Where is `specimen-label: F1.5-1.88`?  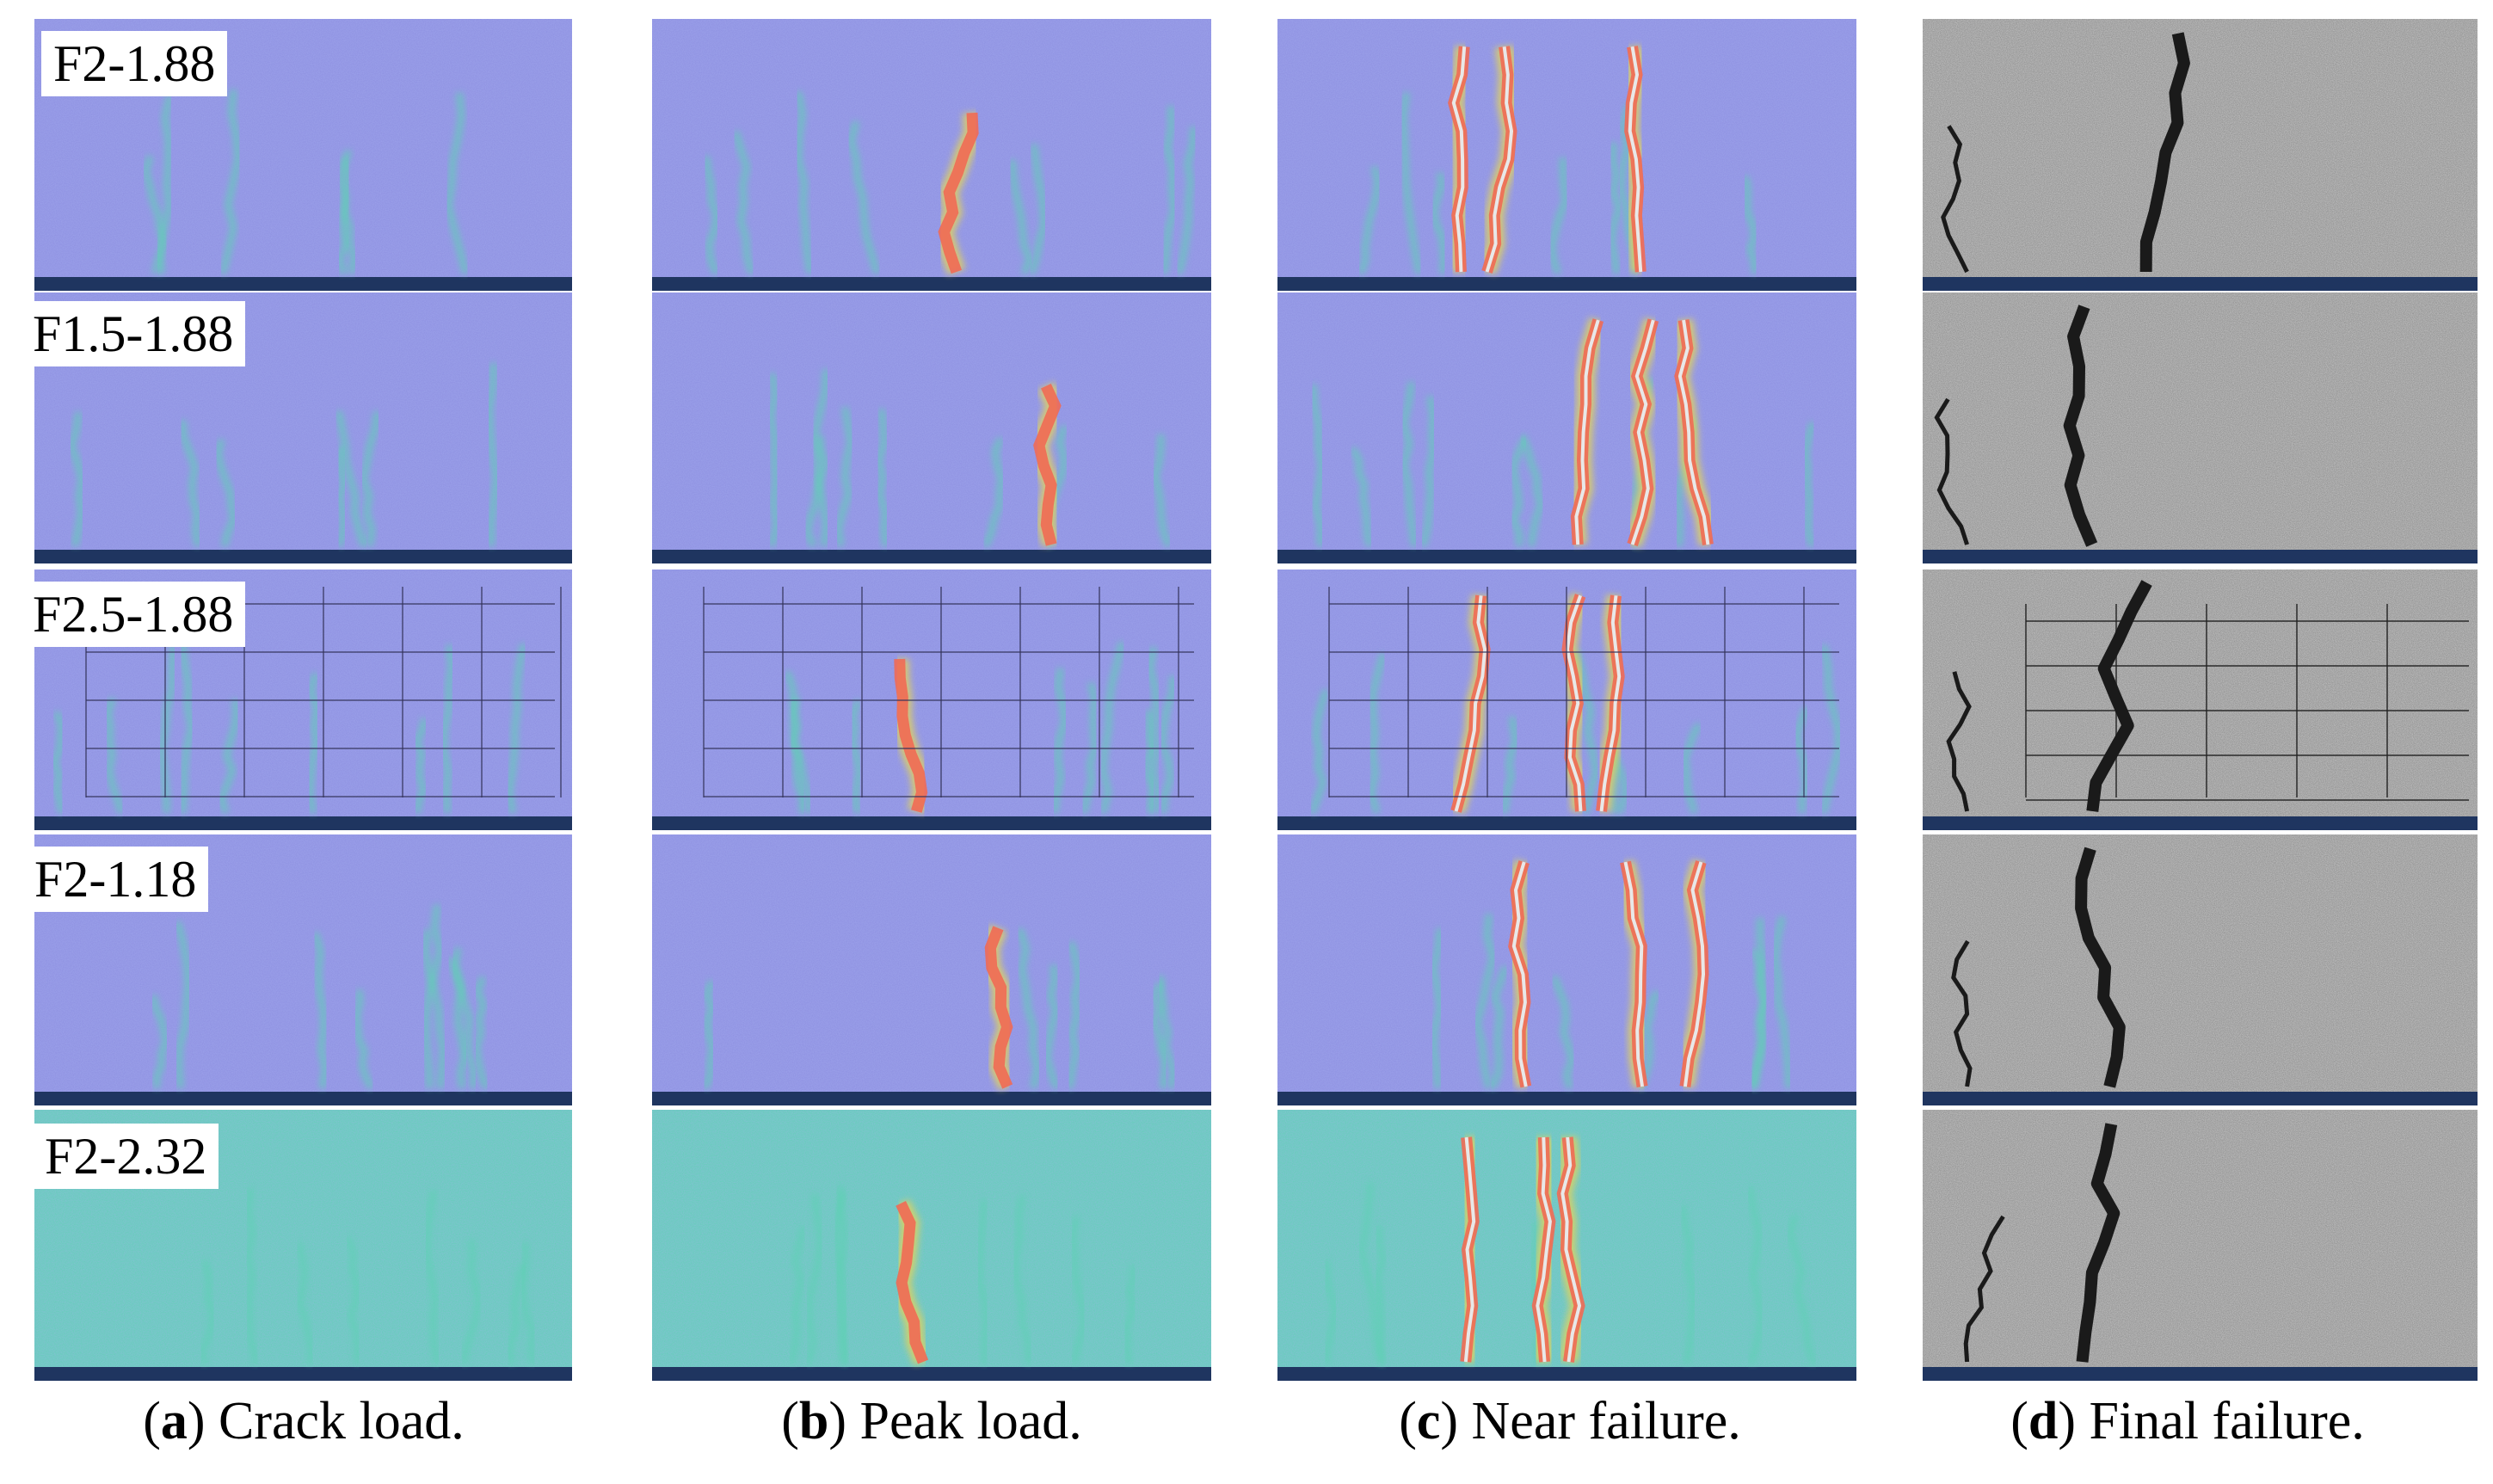 specimen-label: F1.5-1.88 is located at coordinates (133, 333).